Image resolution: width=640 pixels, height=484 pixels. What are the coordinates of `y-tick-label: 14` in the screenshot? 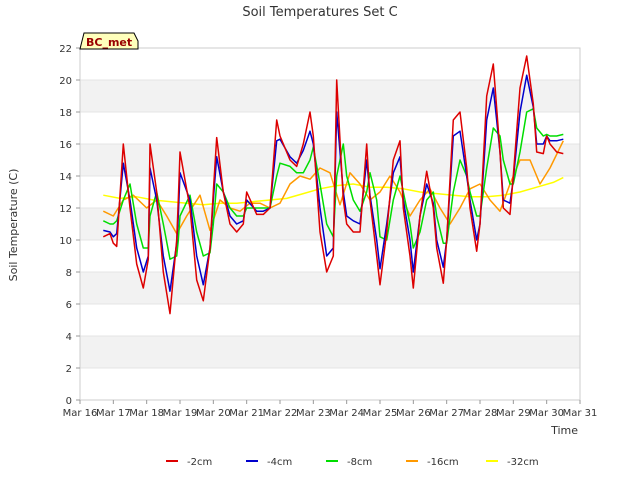 It's located at (65, 177).